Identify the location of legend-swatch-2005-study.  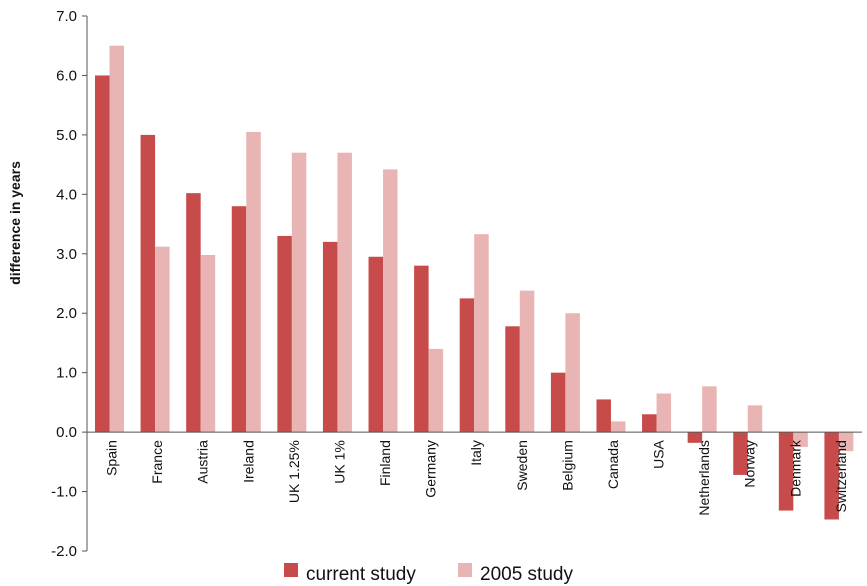
(465, 570).